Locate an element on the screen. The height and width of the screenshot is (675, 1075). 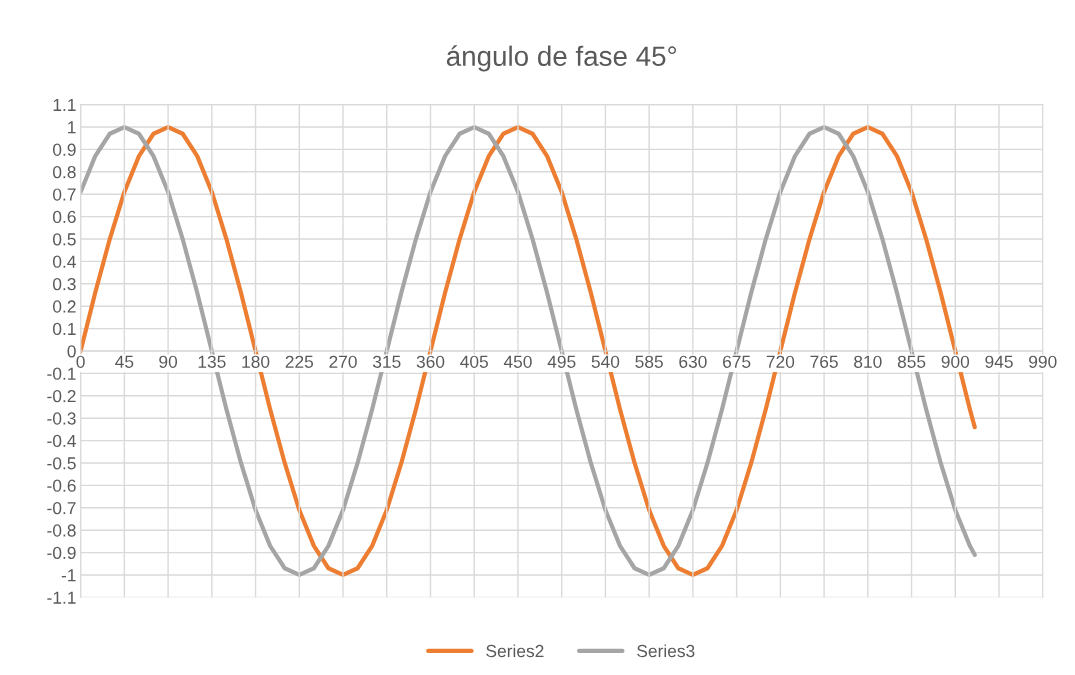
y-tick-label: 1 is located at coordinates (72, 127).